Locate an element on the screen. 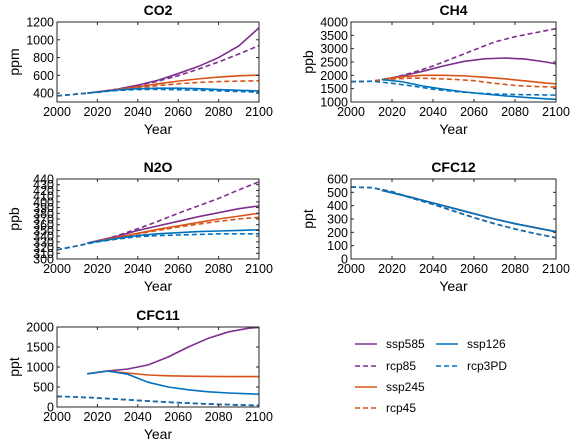 The width and height of the screenshot is (575, 446). cfc11-xtick-label: 2100 is located at coordinates (259, 417).